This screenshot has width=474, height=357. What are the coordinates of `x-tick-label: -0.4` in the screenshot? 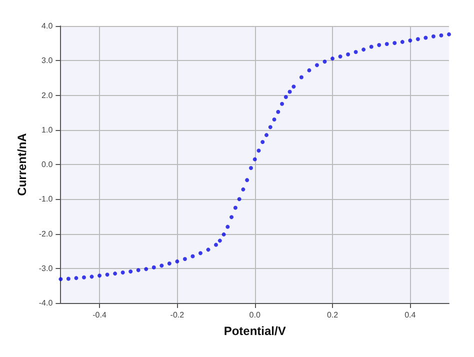 It's located at (99, 315).